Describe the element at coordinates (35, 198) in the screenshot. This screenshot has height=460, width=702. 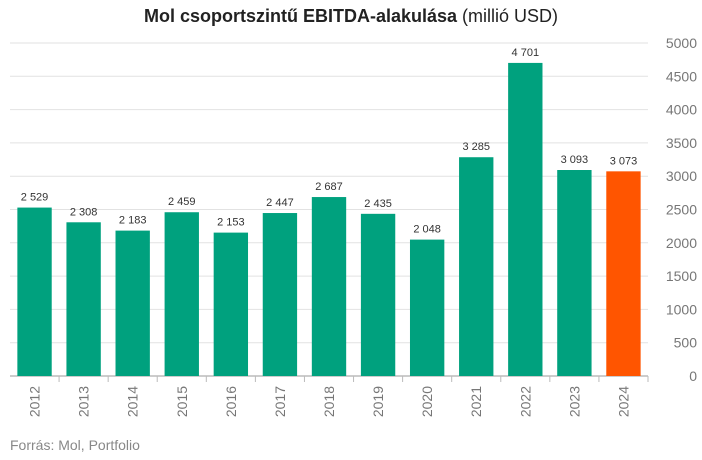
I see `data-label-2012: 2 529` at that location.